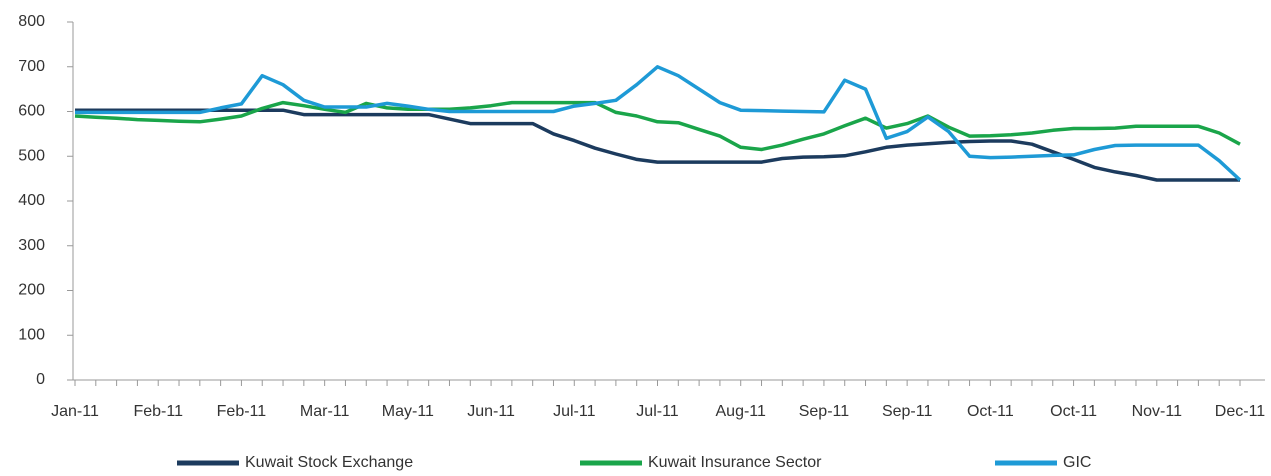  I want to click on x-tick-label: May-11, so click(408, 411).